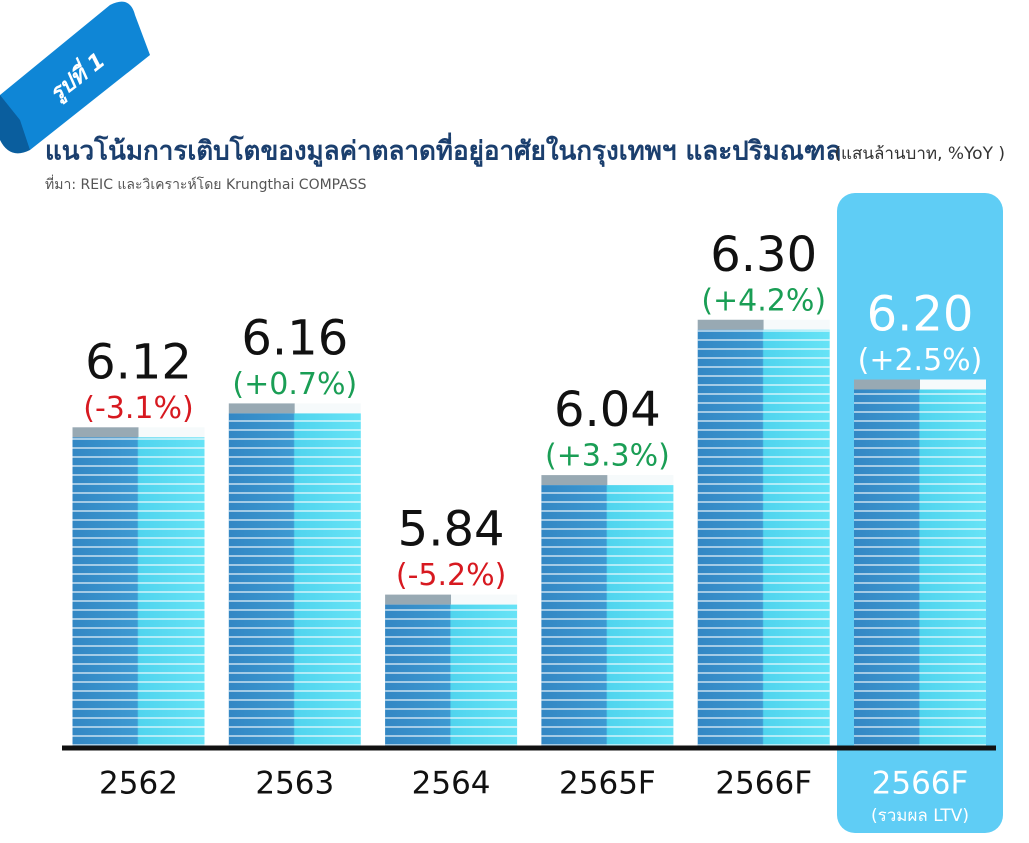  I want to click on yoy-label: (-5.2%), so click(451, 575).